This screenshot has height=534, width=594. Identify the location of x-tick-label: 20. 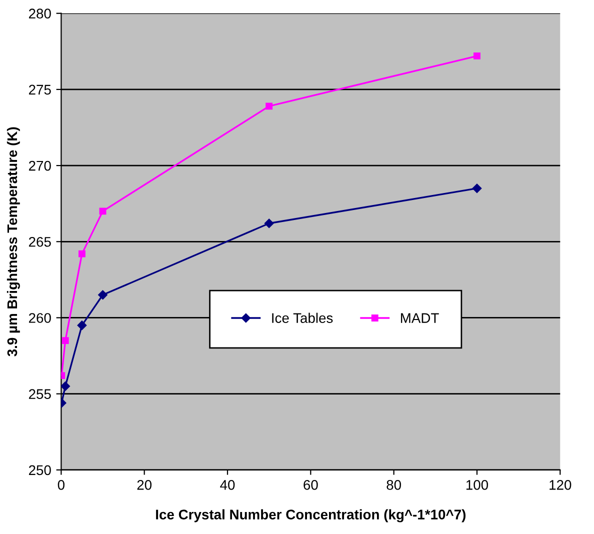
(144, 485).